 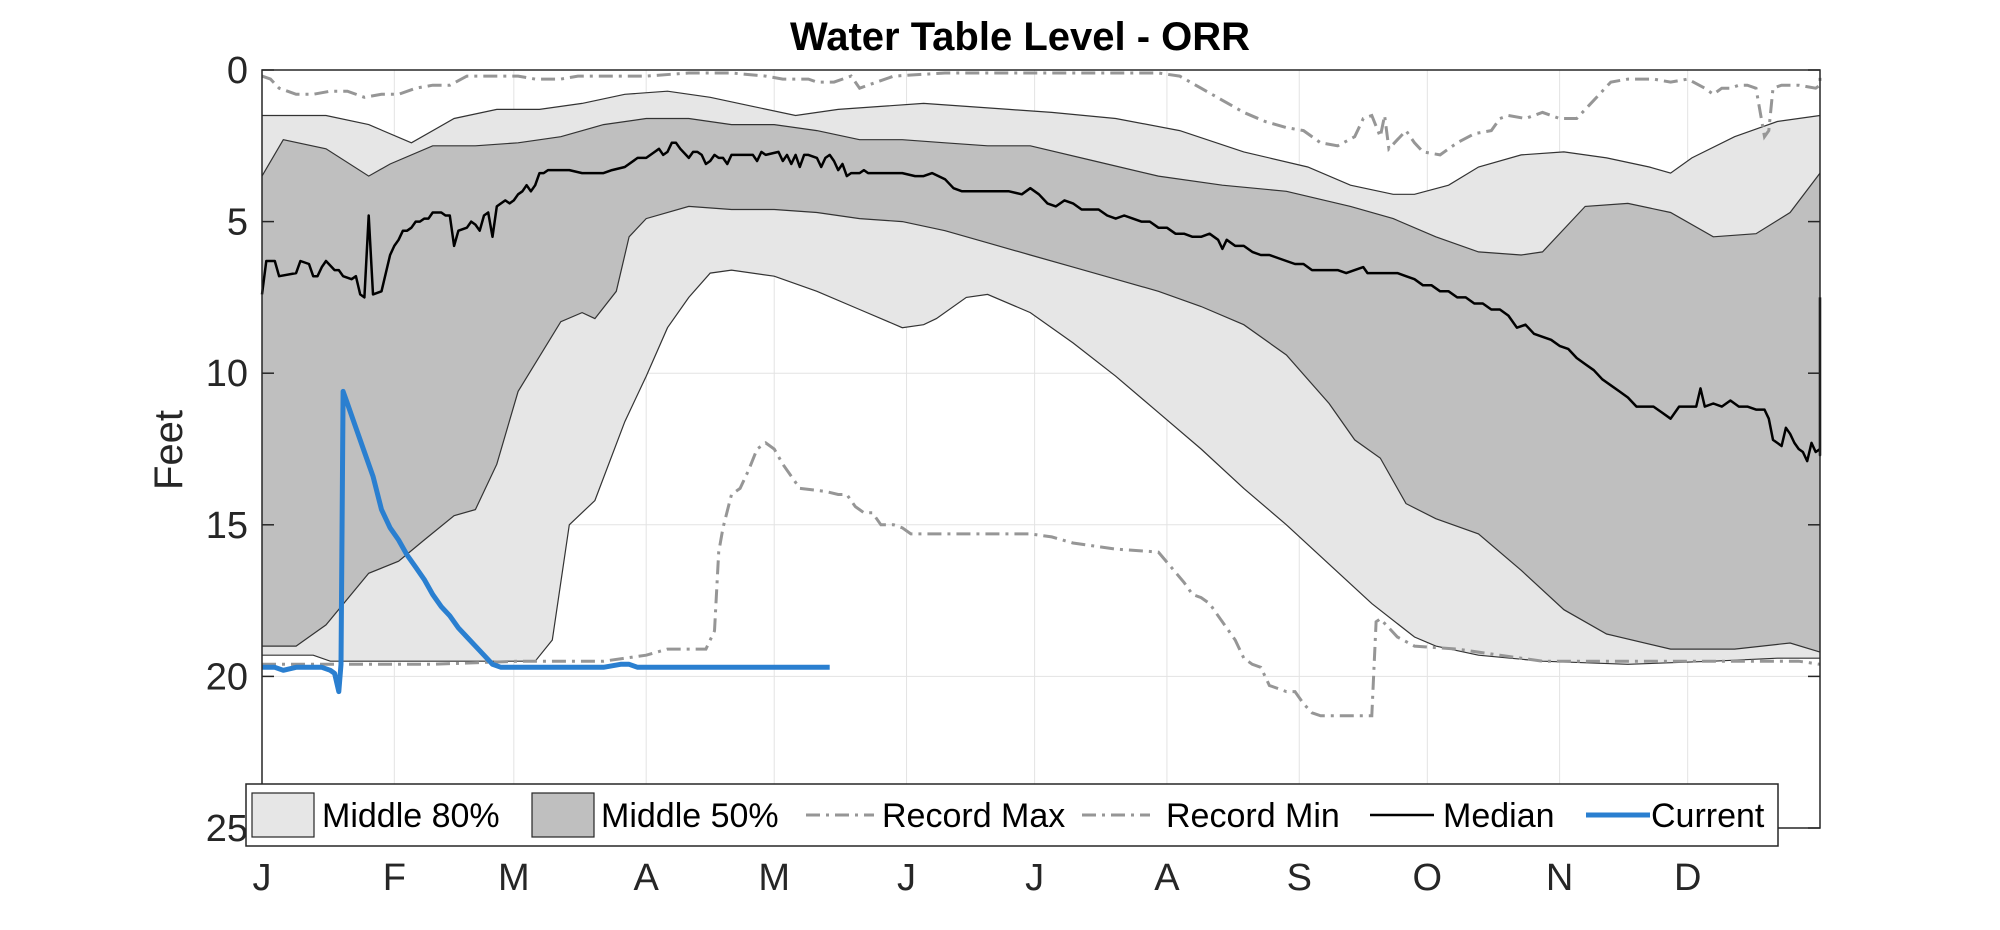 I want to click on y-axis-label: Feet, so click(x=169, y=450).